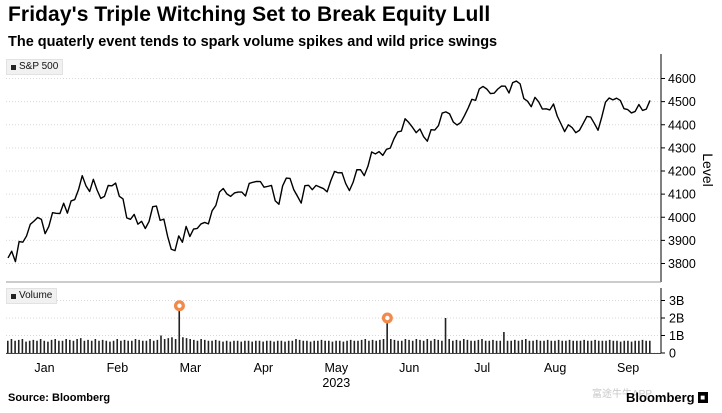 The height and width of the screenshot is (413, 722). I want to click on price-y-tick-label: 4000, so click(682, 218).